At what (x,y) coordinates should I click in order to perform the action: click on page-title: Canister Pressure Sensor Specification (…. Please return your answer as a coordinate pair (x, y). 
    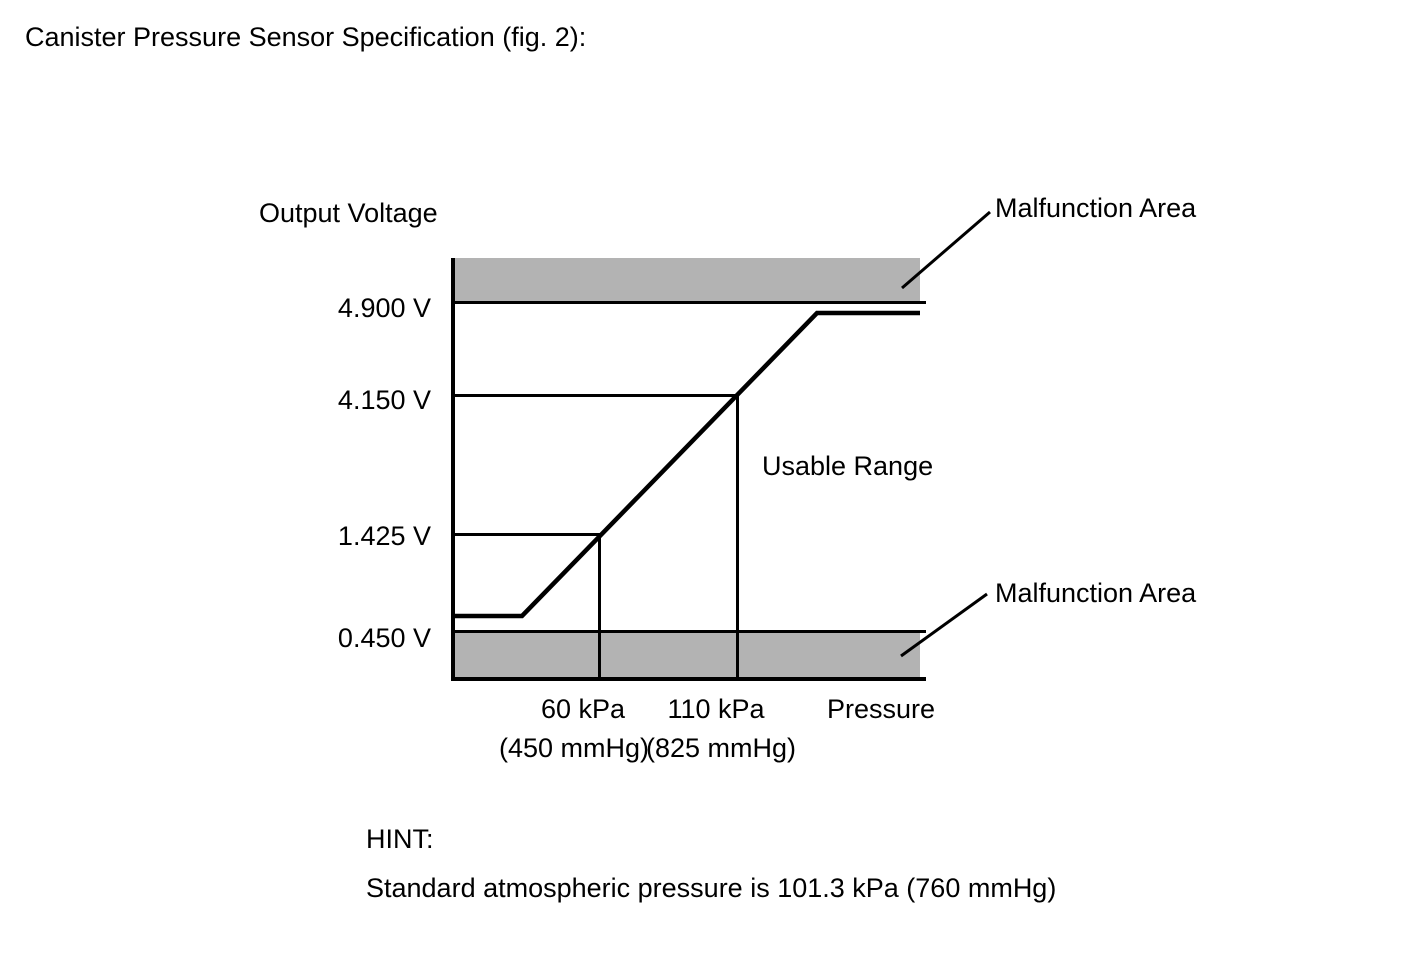
    Looking at the image, I should click on (306, 37).